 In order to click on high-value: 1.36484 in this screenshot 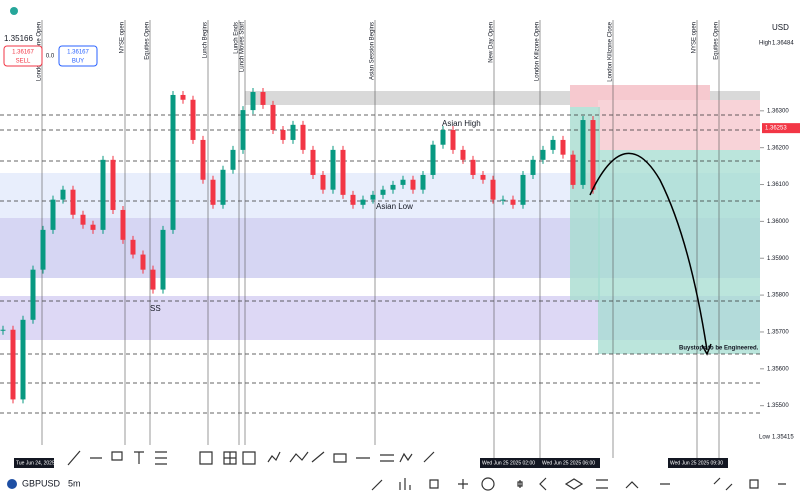, I will do `click(783, 44)`.